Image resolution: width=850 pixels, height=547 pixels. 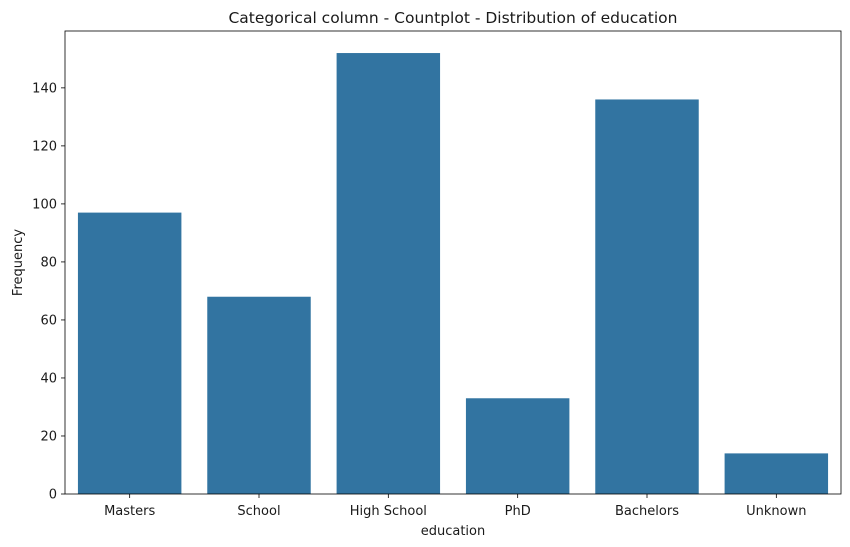 What do you see at coordinates (388, 274) in the screenshot?
I see `bar-high-school` at bounding box center [388, 274].